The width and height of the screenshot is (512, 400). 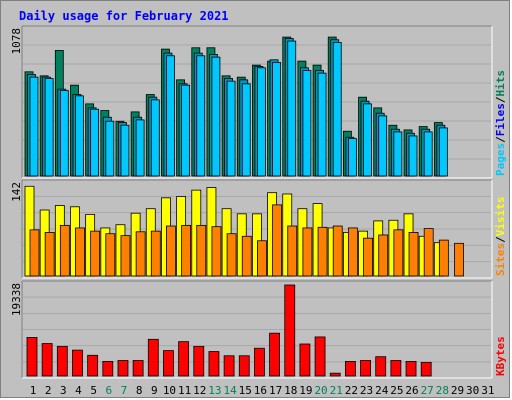 I want to click on hits-series-label-pages: Pages, so click(x=500, y=159).